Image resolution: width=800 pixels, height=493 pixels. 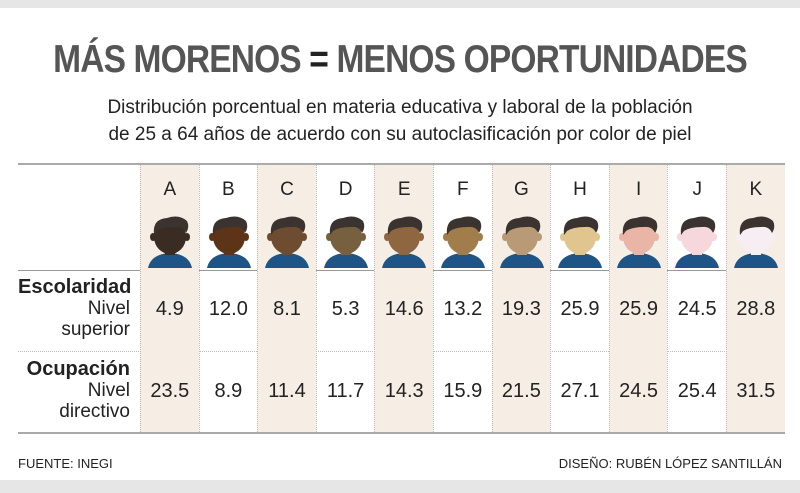 I want to click on cell-value: 14.3, so click(x=404, y=391).